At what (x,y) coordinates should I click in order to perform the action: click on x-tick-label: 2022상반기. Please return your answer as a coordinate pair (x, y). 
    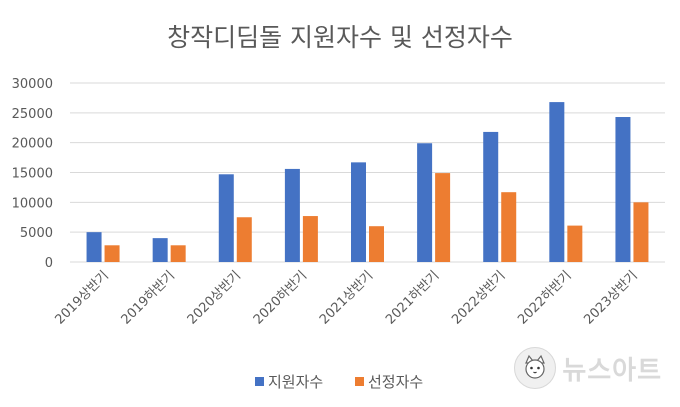
    Looking at the image, I should click on (478, 297).